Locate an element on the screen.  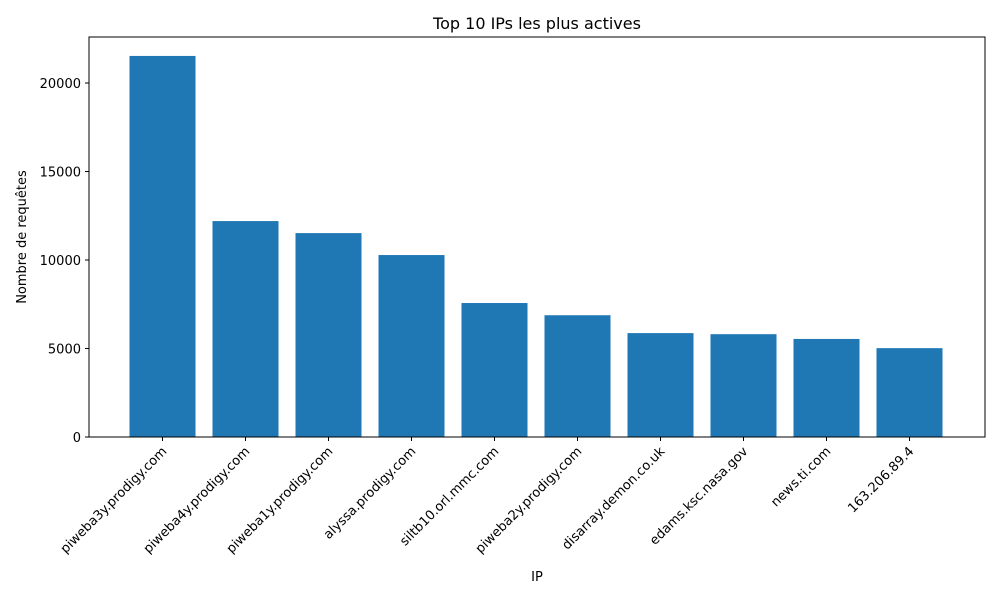
x-axis-label: IP is located at coordinates (537, 577).